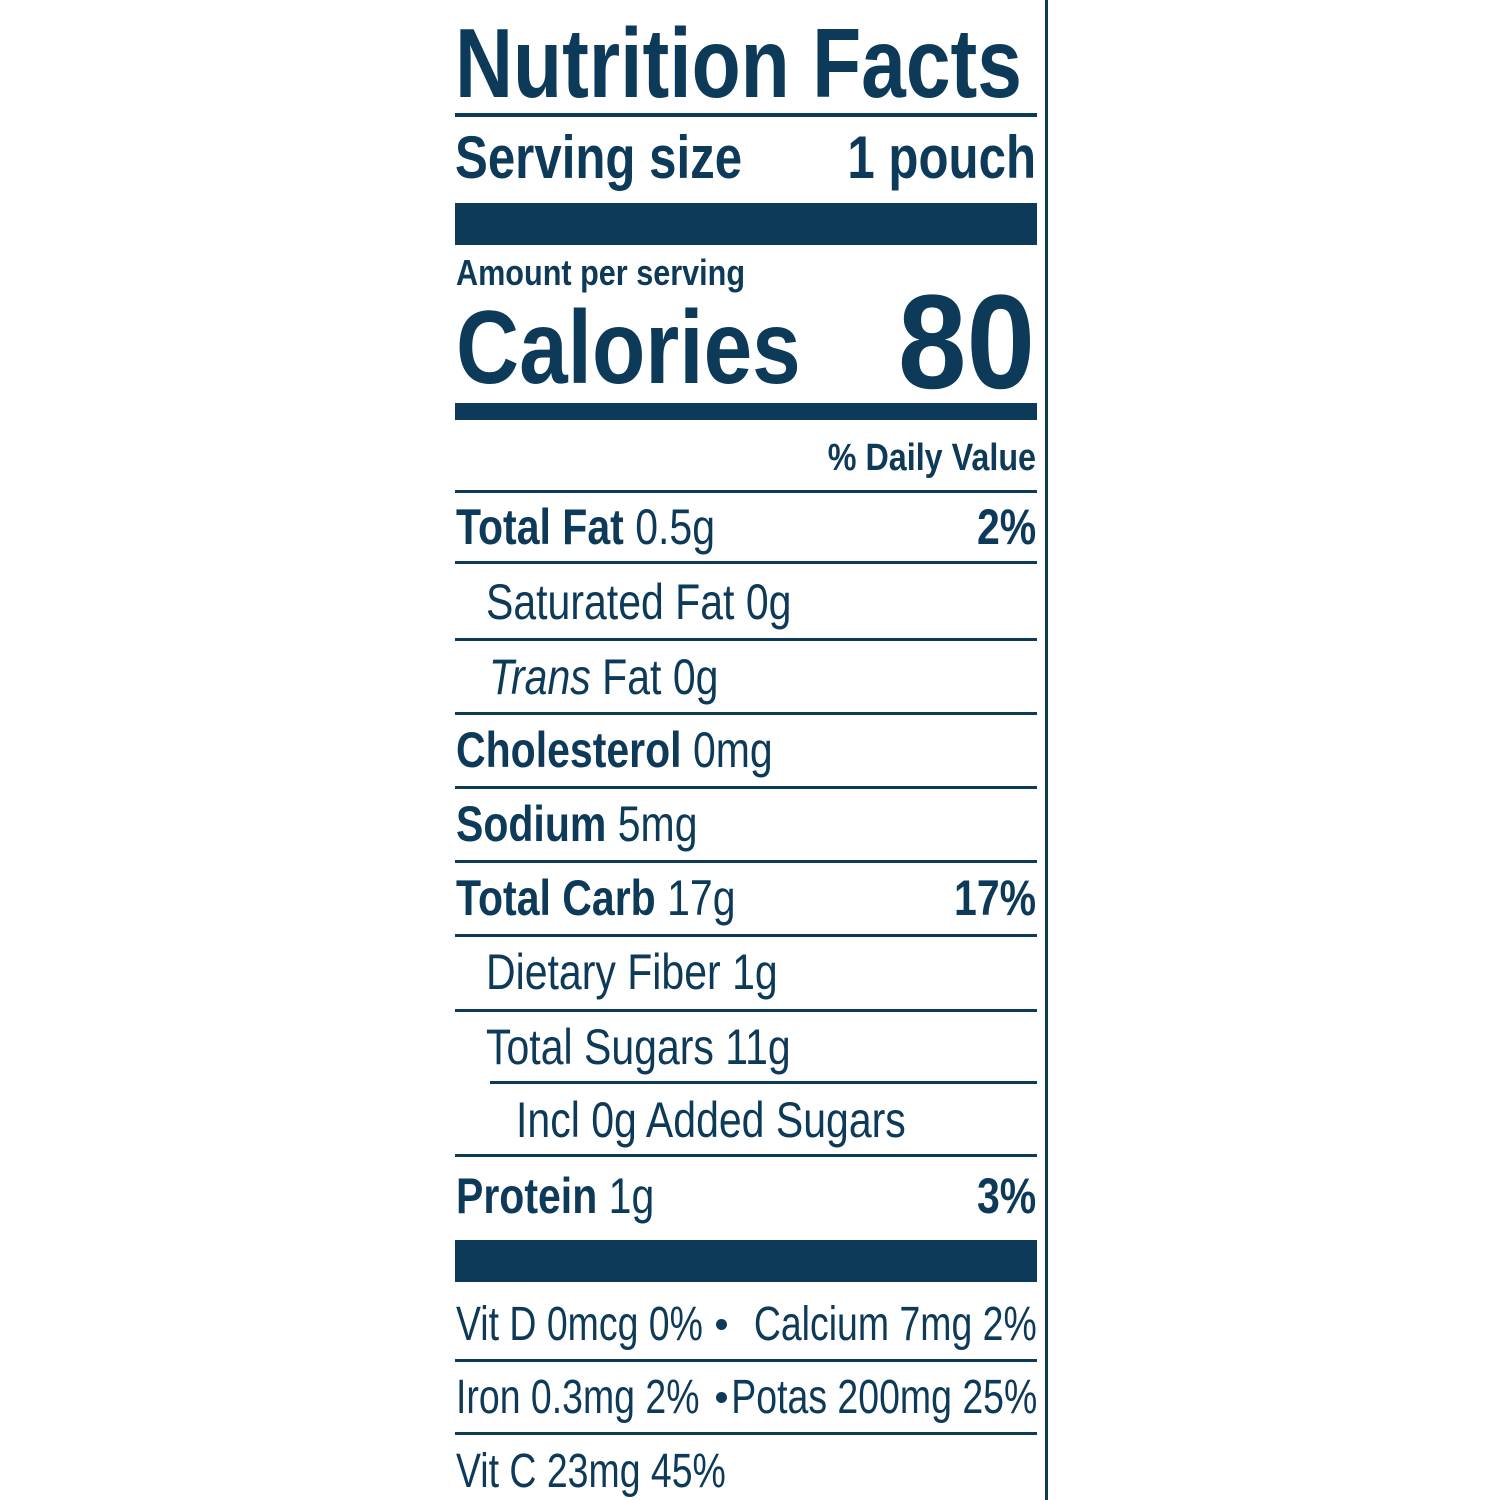  Describe the element at coordinates (578, 1397) in the screenshot. I see `vitamin: Iron 0.3mg 2%` at that location.